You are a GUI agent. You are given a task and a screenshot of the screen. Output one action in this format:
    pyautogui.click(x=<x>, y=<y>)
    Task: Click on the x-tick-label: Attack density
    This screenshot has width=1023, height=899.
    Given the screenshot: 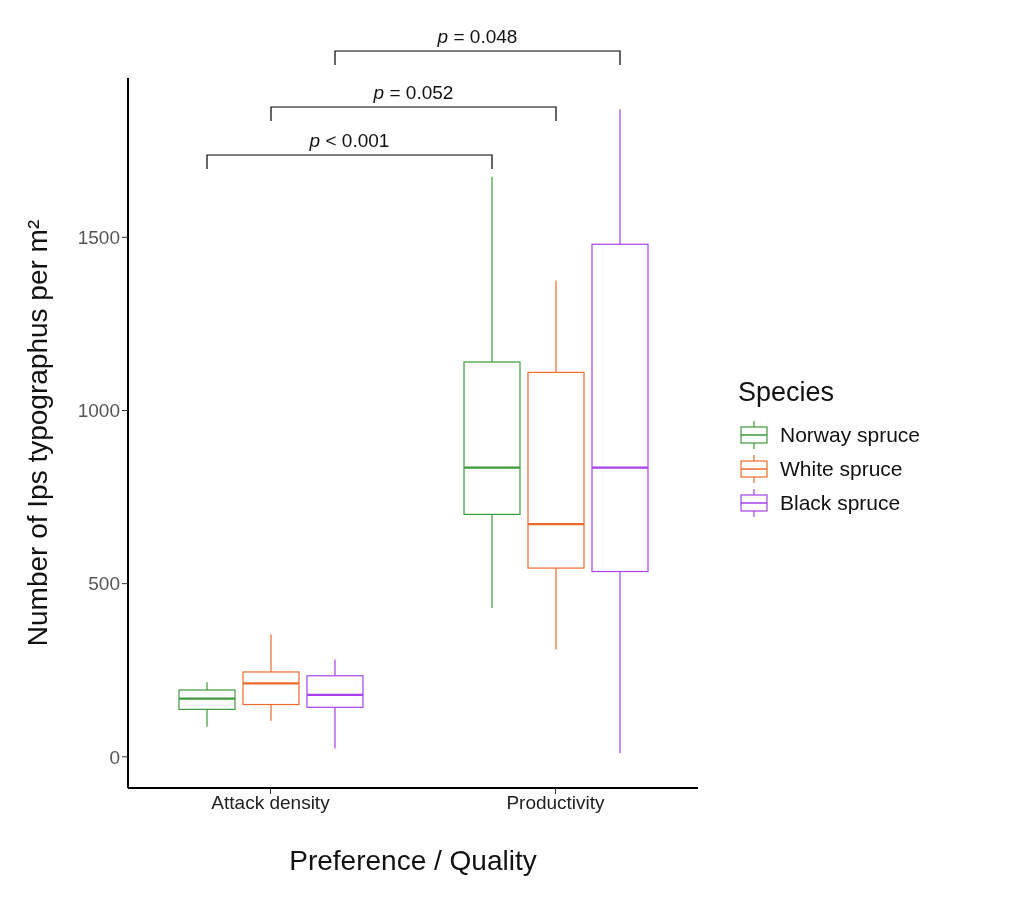 What is the action you would take?
    pyautogui.click(x=271, y=803)
    